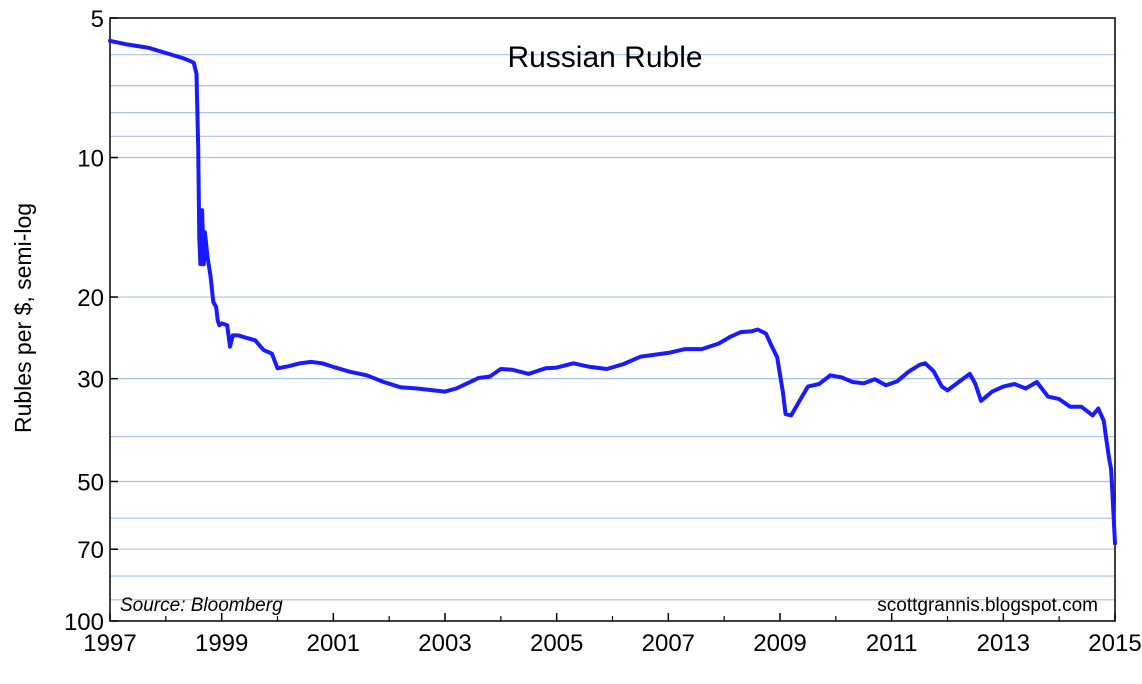  What do you see at coordinates (23, 318) in the screenshot?
I see `y-axis-label: Rubles per $, semi-log` at bounding box center [23, 318].